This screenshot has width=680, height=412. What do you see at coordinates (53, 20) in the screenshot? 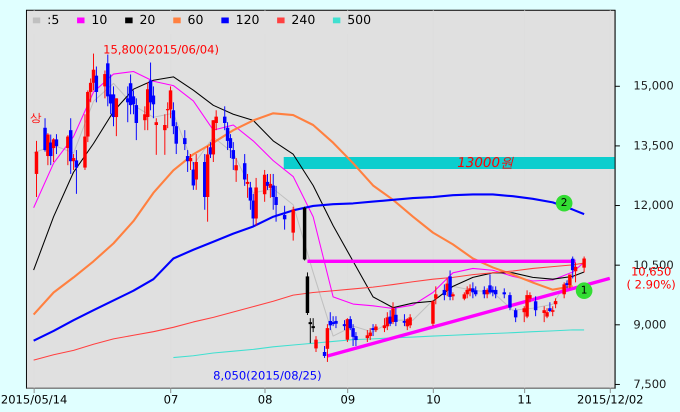
I see `legend-label: :5` at bounding box center [53, 20].